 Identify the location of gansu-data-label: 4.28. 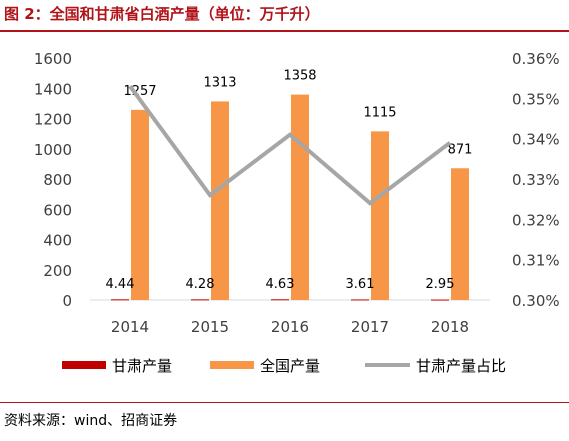
(200, 284).